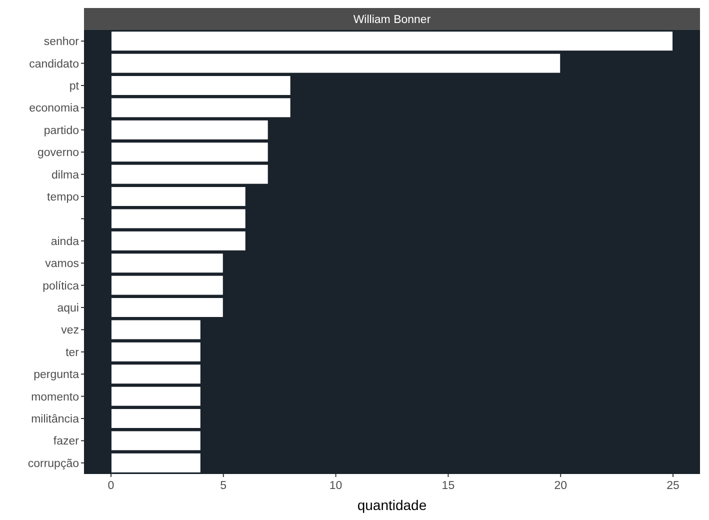  I want to click on y-tick-label: vez, so click(70, 330).